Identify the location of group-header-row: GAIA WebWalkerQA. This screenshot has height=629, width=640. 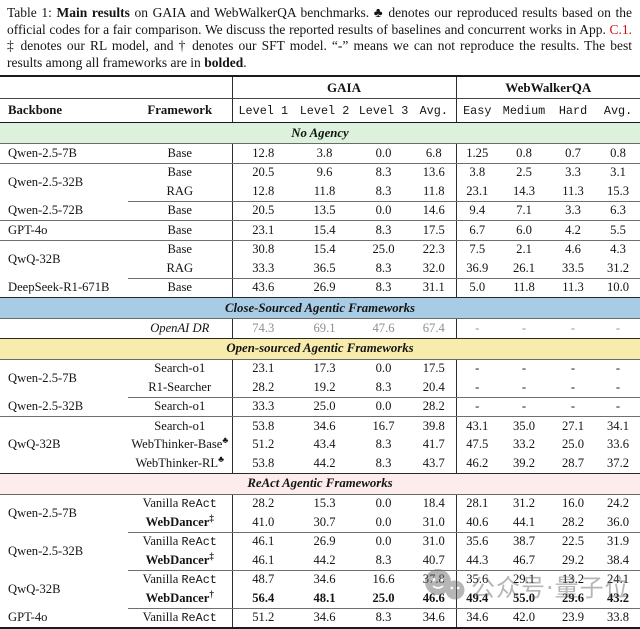
(320, 87).